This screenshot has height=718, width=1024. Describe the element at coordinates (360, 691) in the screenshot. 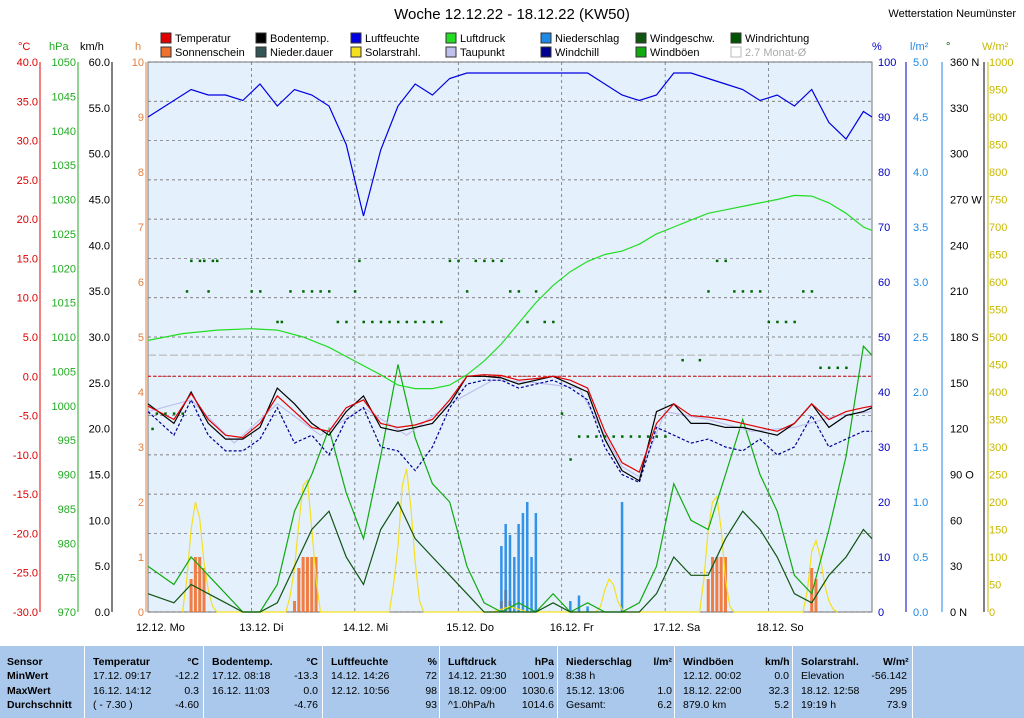

I see `stats-time: 12.12. 10:56` at that location.